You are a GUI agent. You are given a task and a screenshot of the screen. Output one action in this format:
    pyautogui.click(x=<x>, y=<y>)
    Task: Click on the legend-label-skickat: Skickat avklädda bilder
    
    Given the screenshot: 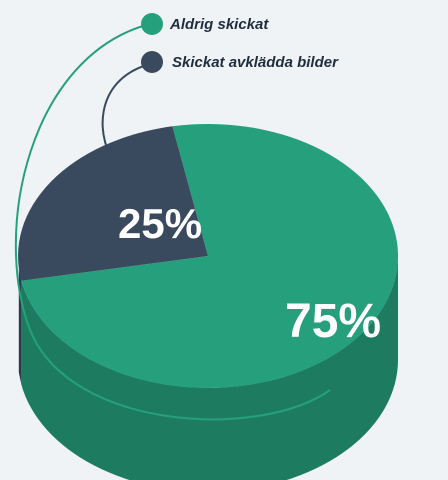 What is the action you would take?
    pyautogui.click(x=255, y=62)
    